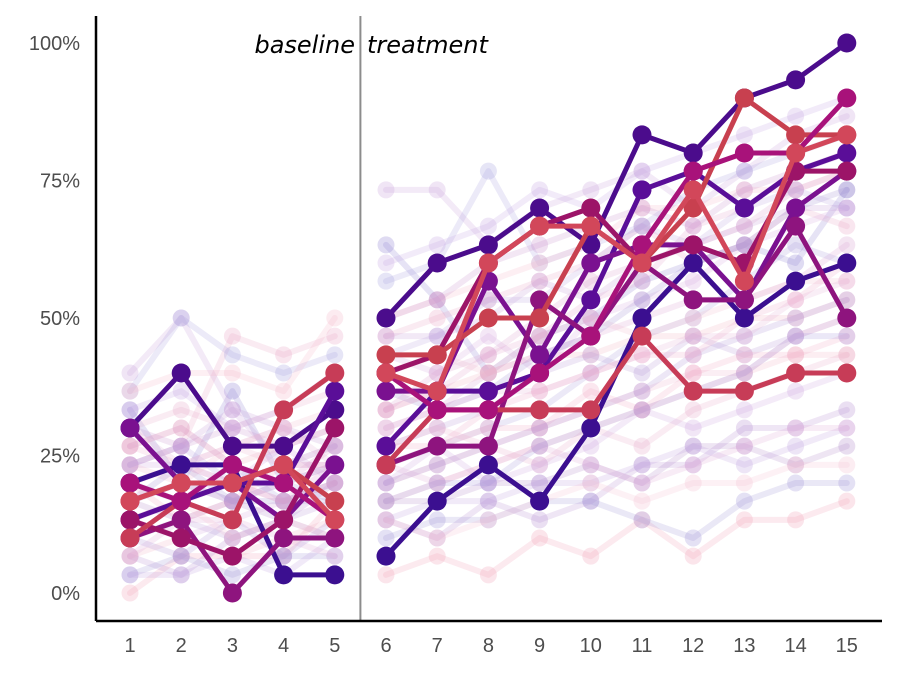 The width and height of the screenshot is (900, 675). I want to click on x-tick-label: 5, so click(334, 646).